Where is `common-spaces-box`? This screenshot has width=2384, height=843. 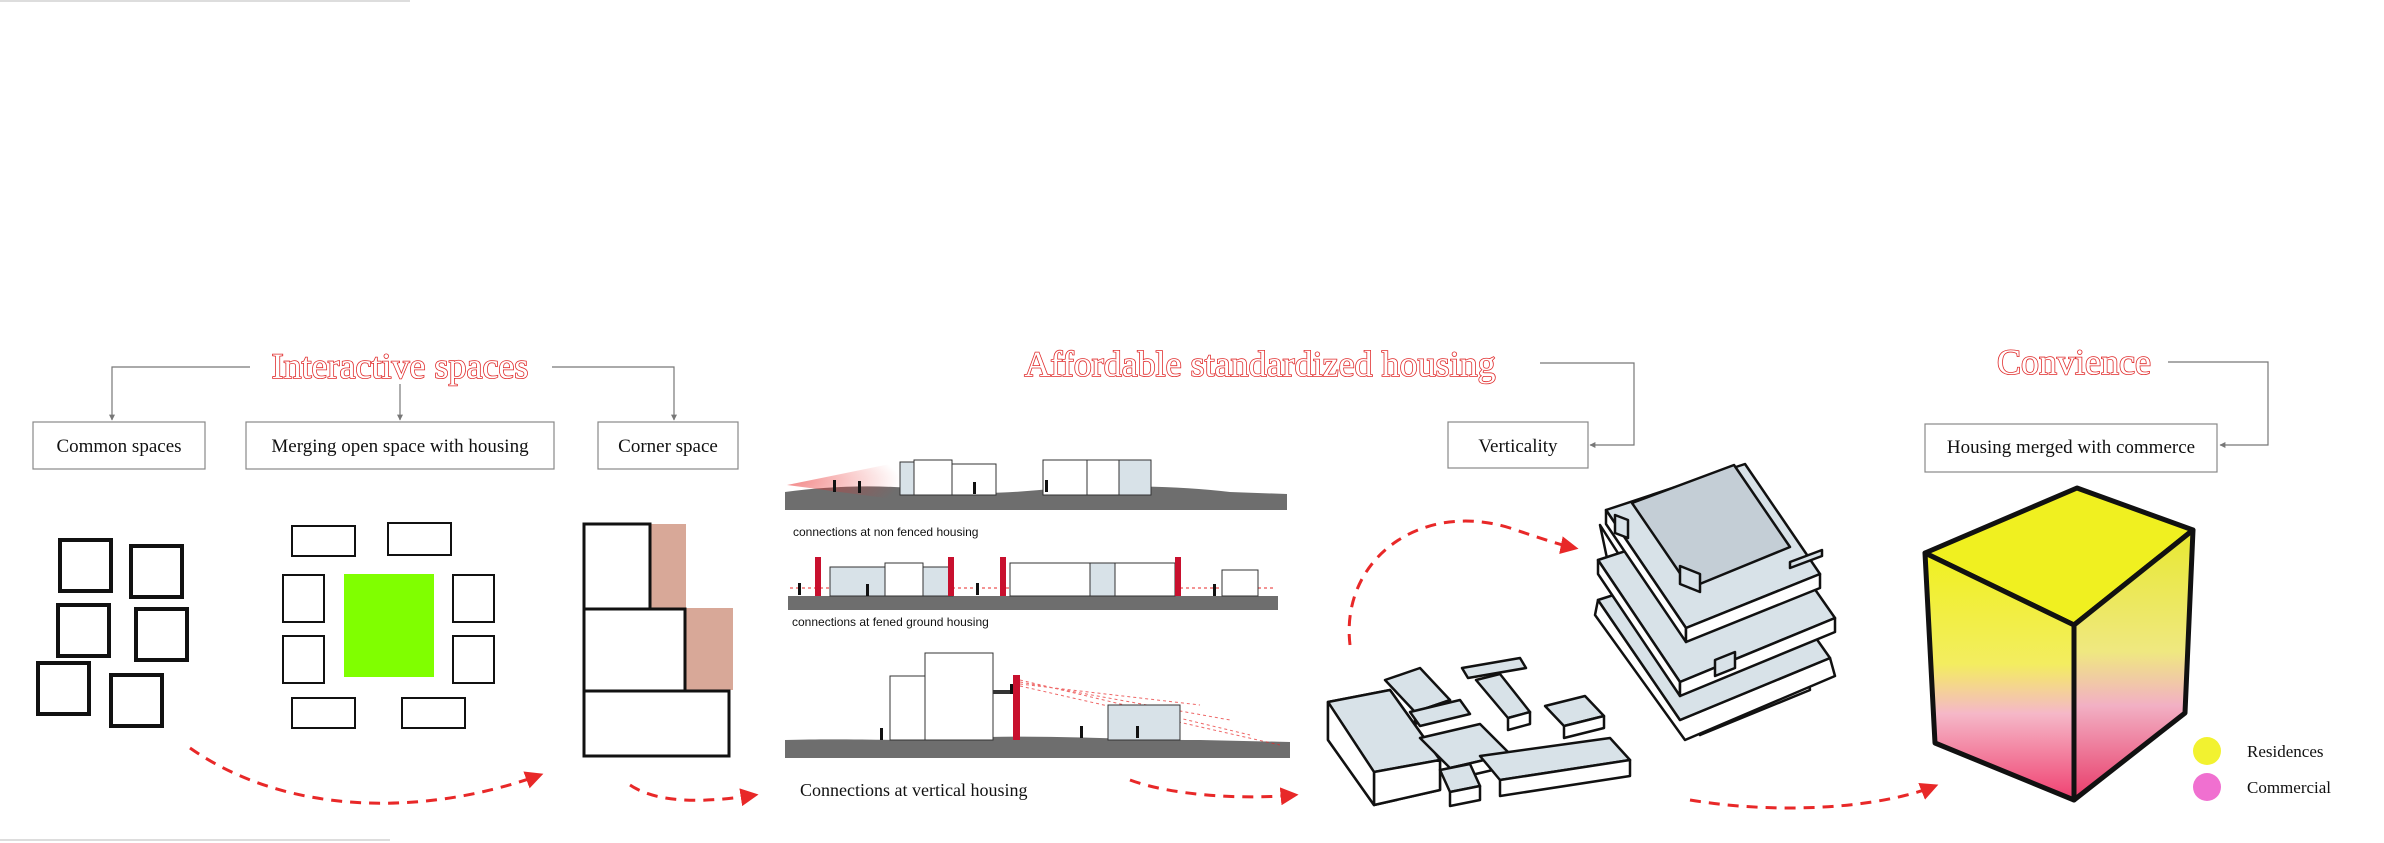 common-spaces-box is located at coordinates (119, 445).